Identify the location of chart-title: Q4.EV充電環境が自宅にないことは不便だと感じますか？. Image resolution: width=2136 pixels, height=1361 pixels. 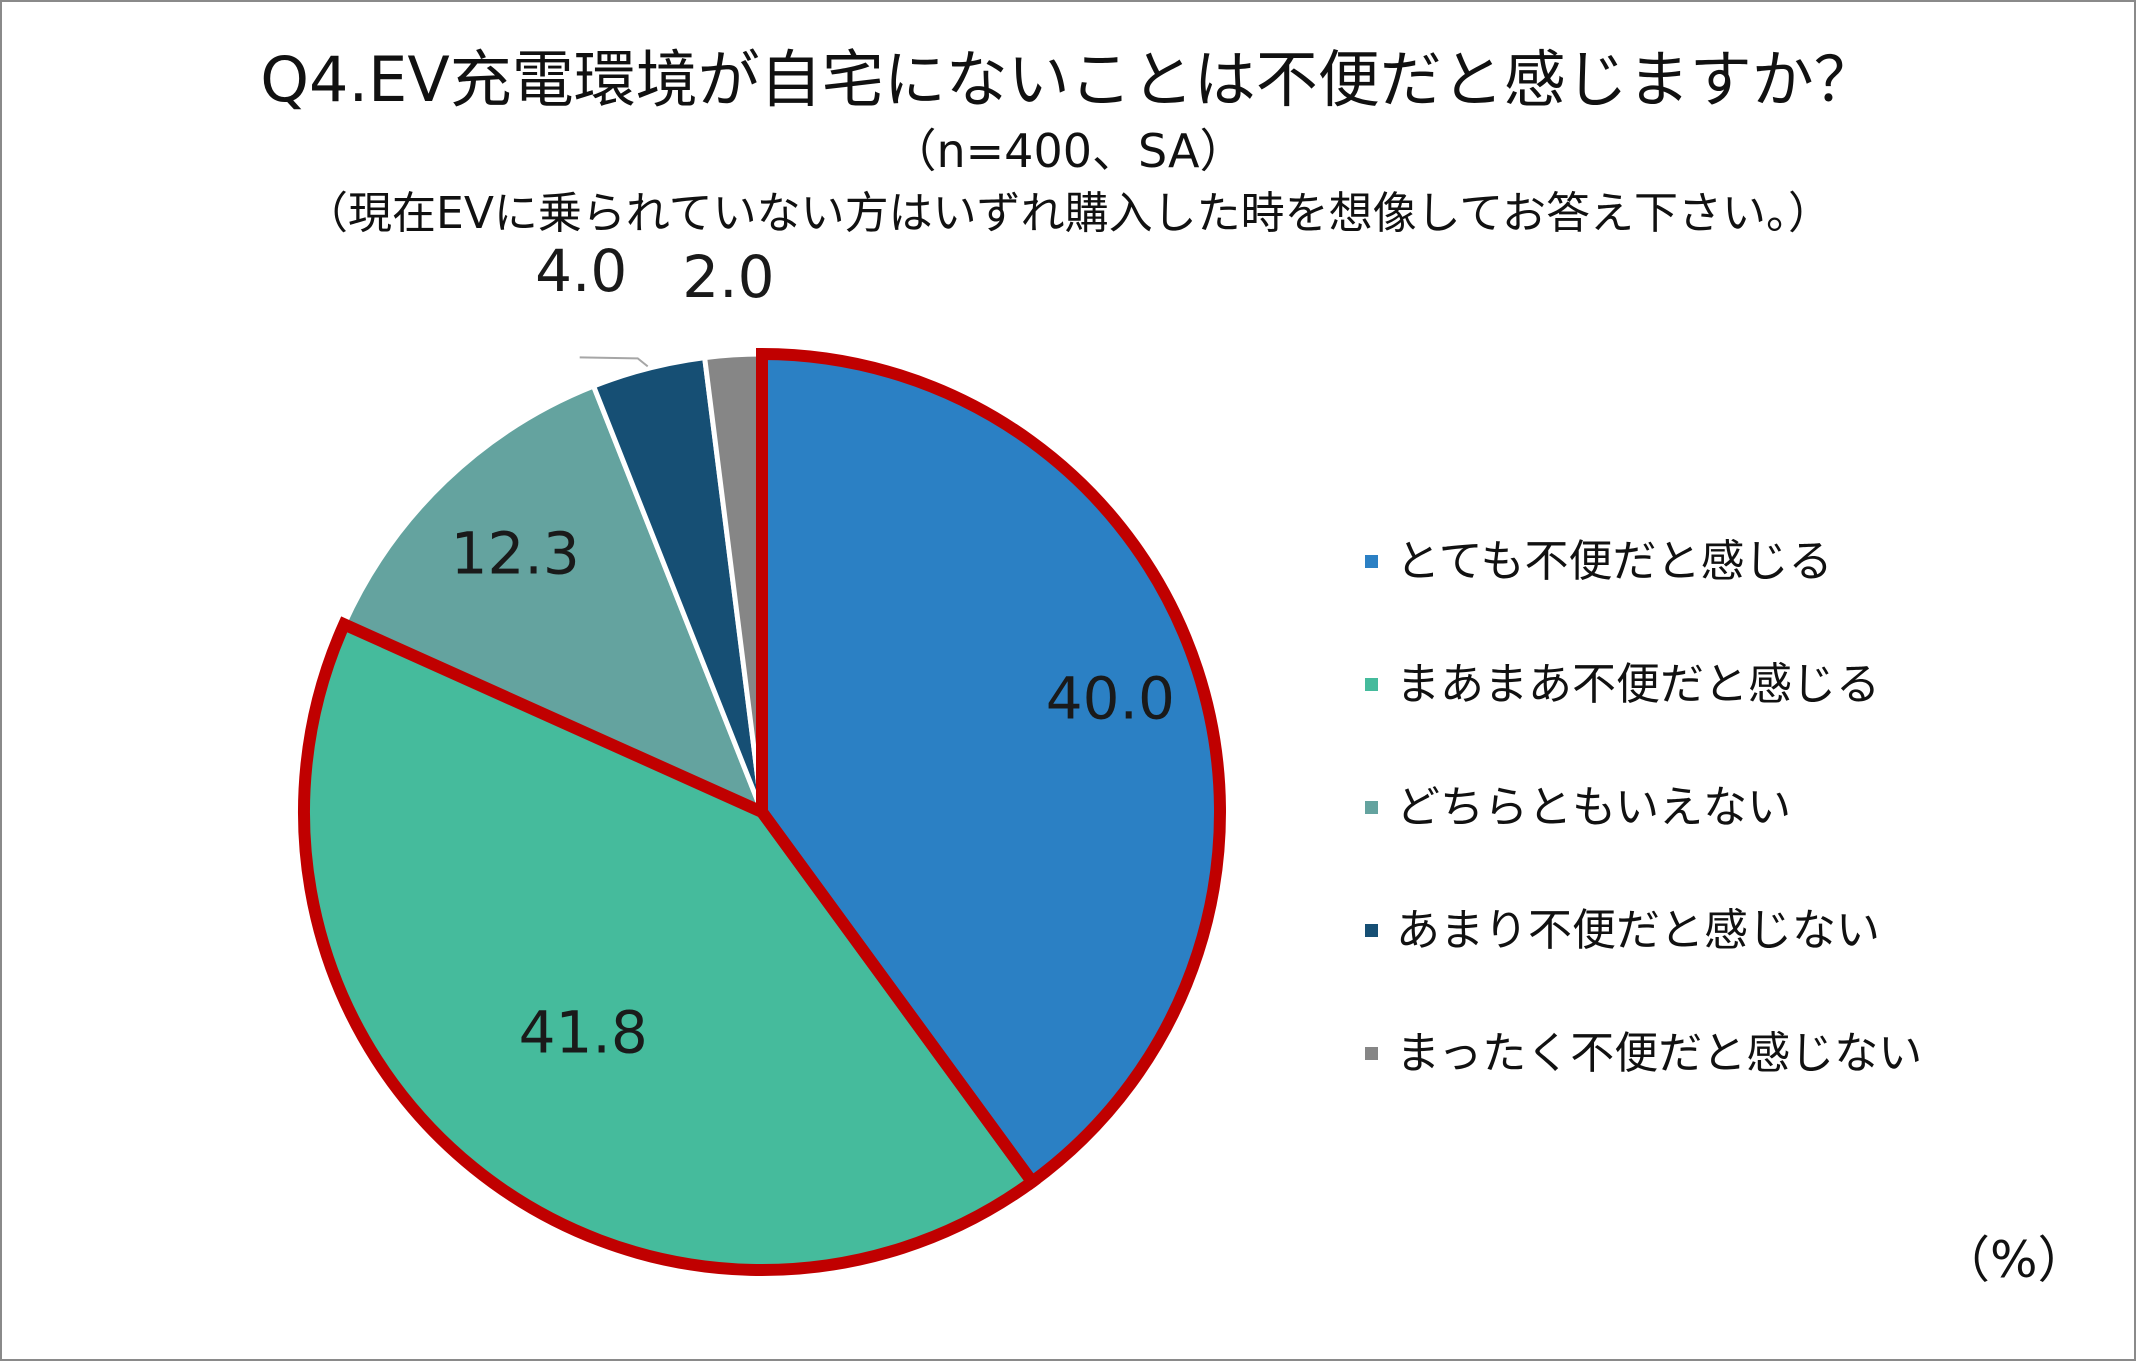
(1068, 79).